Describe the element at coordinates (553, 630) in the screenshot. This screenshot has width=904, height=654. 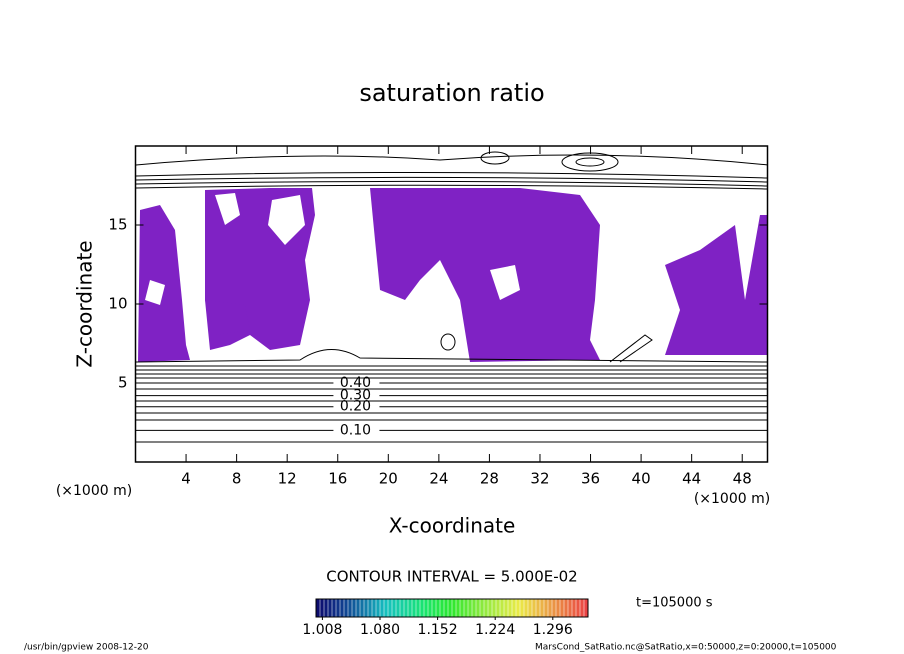
I see `colorbar-tick-label: 1.296` at that location.